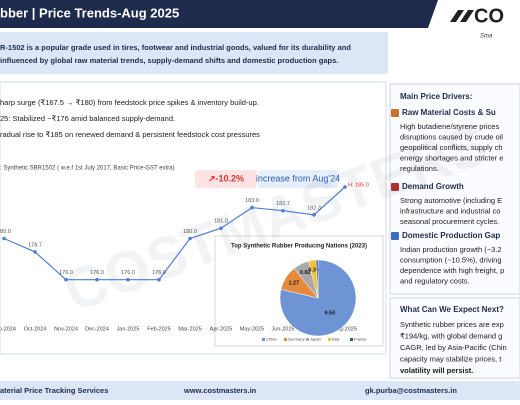  What do you see at coordinates (283, 204) in the screenshot?
I see `value-label: 182.7` at bounding box center [283, 204].